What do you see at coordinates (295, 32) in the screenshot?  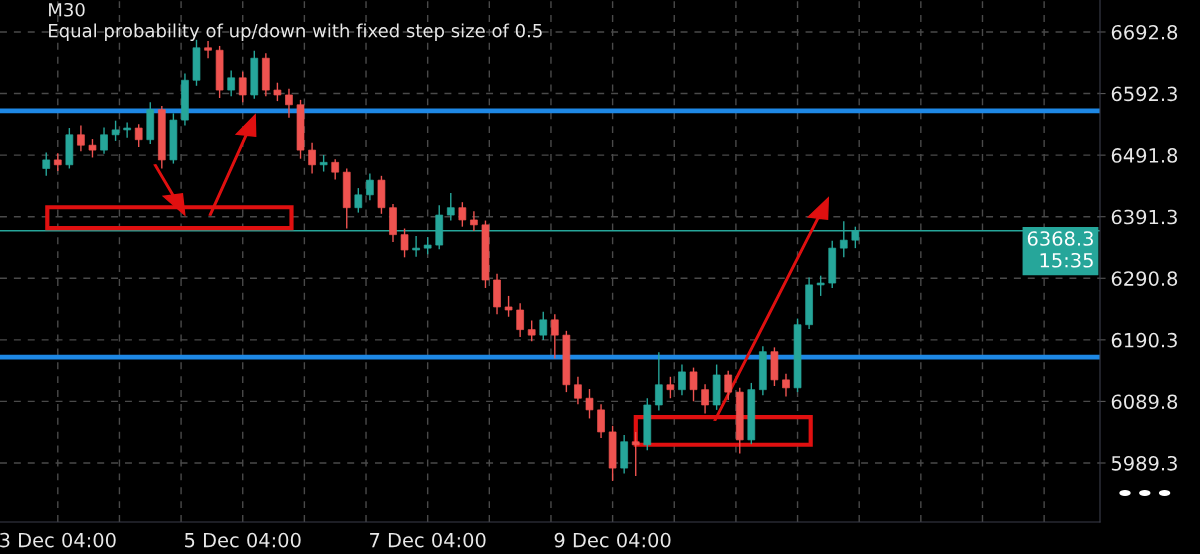 I see `text: Equal probability of up/down with fixed step size of 0.5` at bounding box center [295, 32].